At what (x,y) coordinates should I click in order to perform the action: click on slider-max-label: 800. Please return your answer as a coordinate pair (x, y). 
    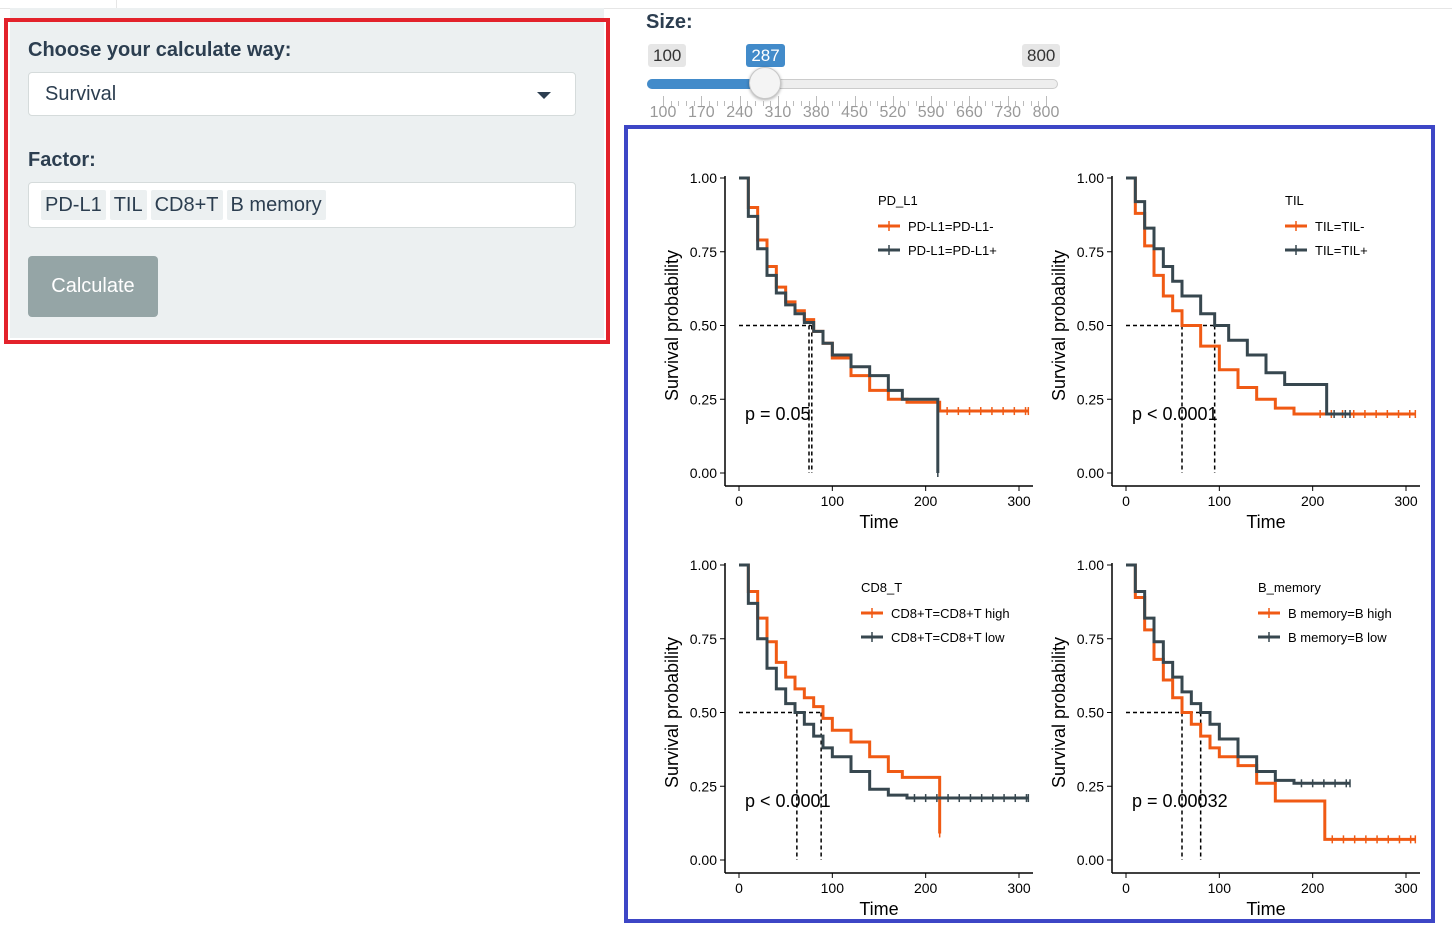
    Looking at the image, I should click on (1041, 55).